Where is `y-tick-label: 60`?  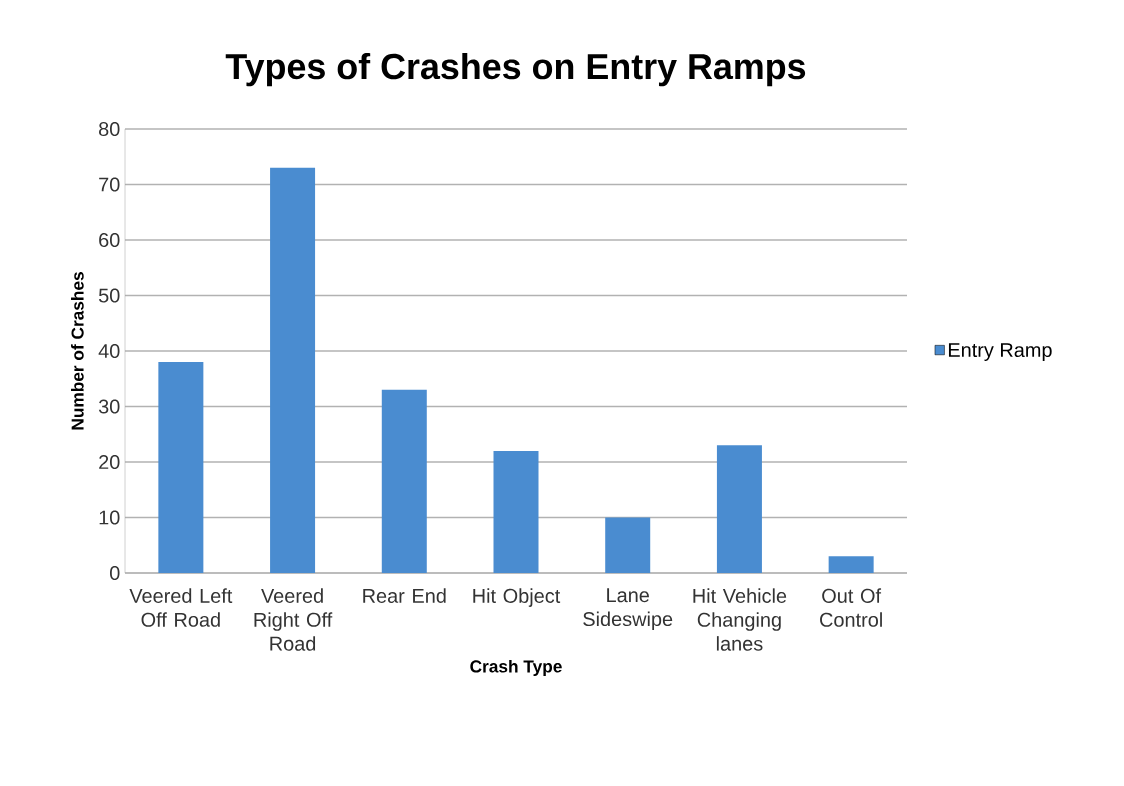
y-tick-label: 60 is located at coordinates (109, 240).